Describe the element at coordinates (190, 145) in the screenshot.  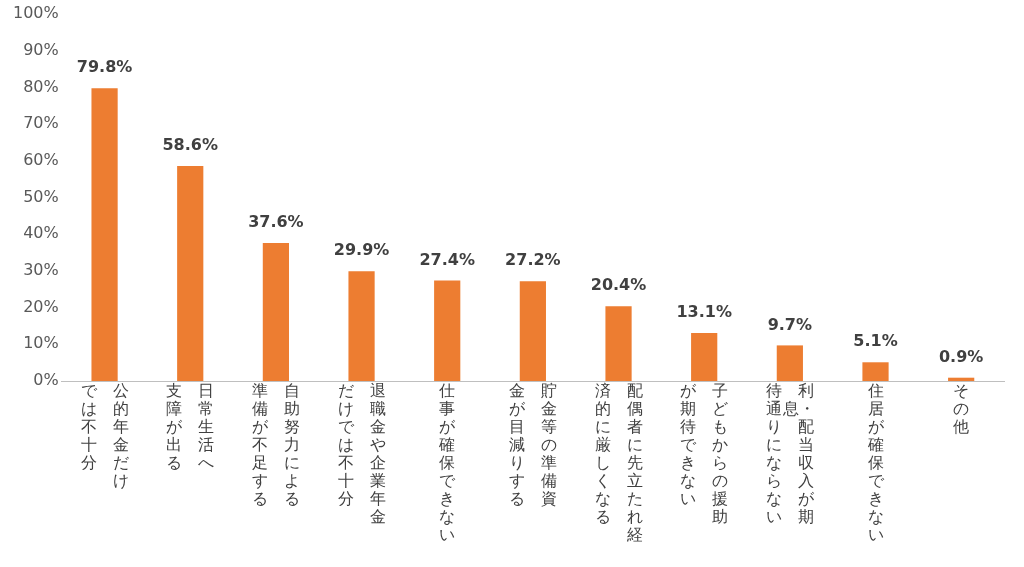
I see `data-label: 58.6%` at that location.